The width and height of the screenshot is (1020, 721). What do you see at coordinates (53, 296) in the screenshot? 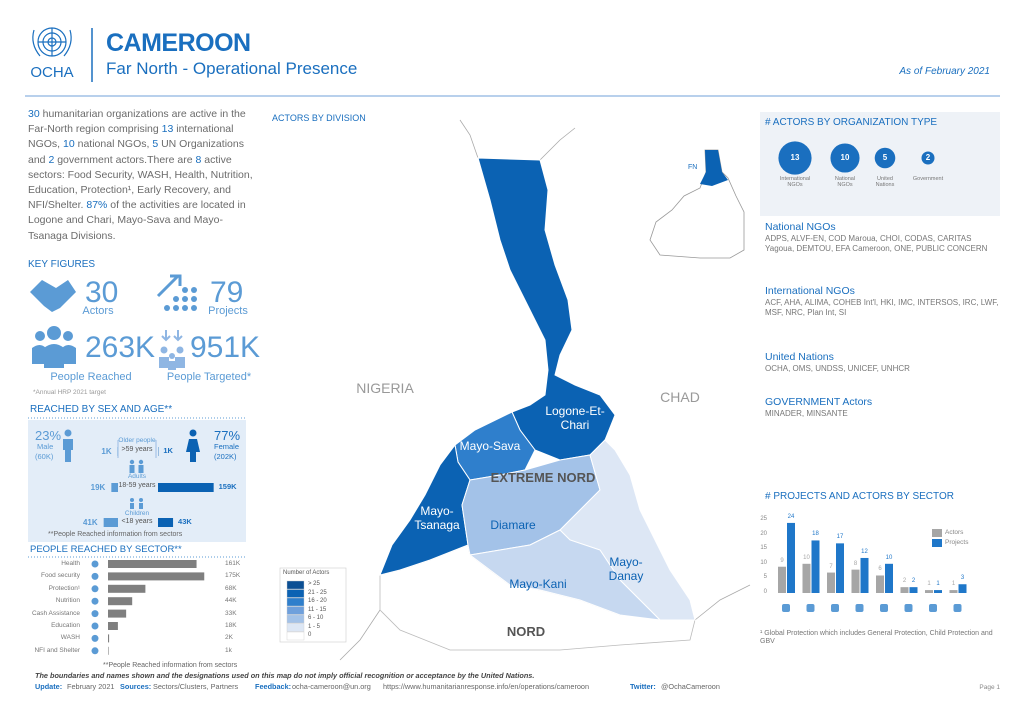
I see `icon-actors` at bounding box center [53, 296].